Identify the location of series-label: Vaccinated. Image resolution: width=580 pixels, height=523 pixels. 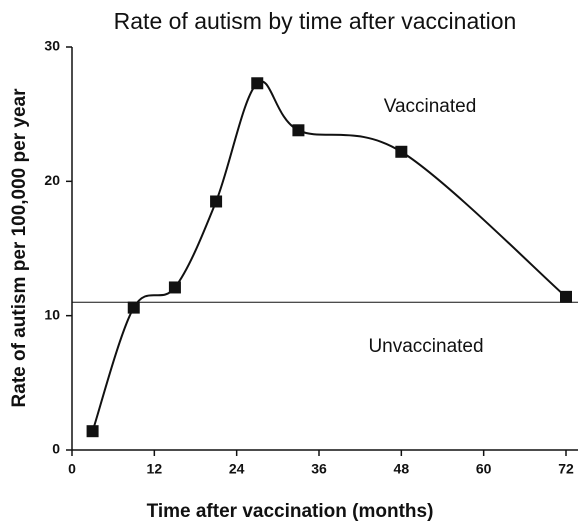
(430, 106).